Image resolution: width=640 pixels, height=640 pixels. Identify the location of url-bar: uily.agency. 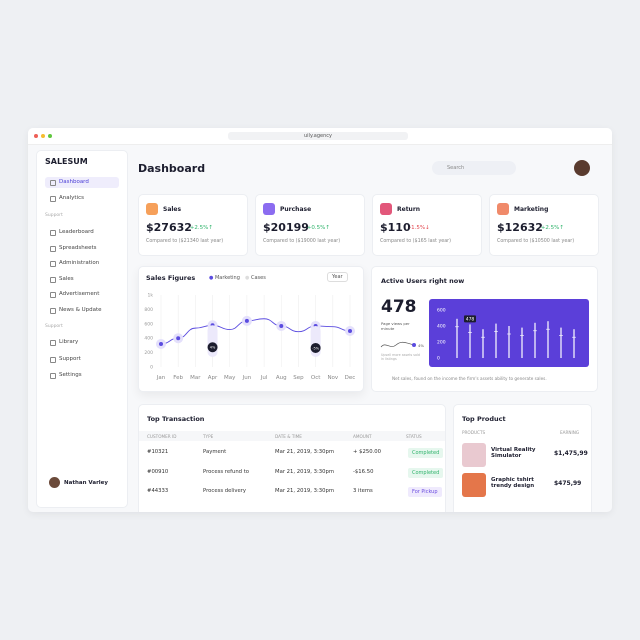
(318, 136).